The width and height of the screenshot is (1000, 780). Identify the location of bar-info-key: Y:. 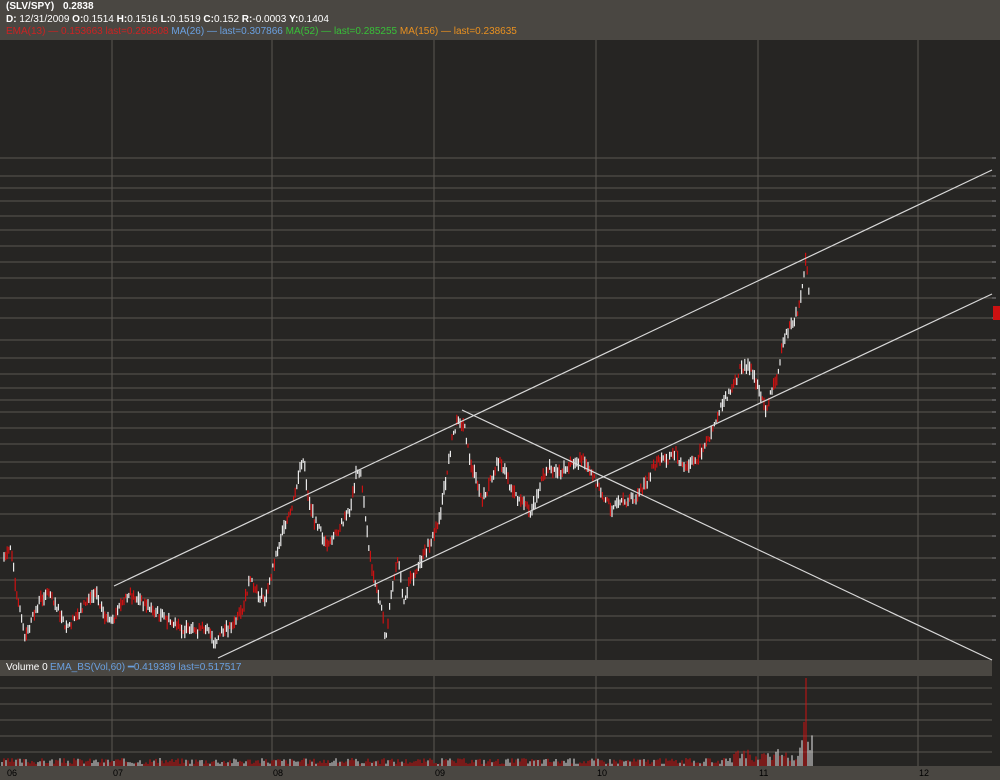
(294, 19).